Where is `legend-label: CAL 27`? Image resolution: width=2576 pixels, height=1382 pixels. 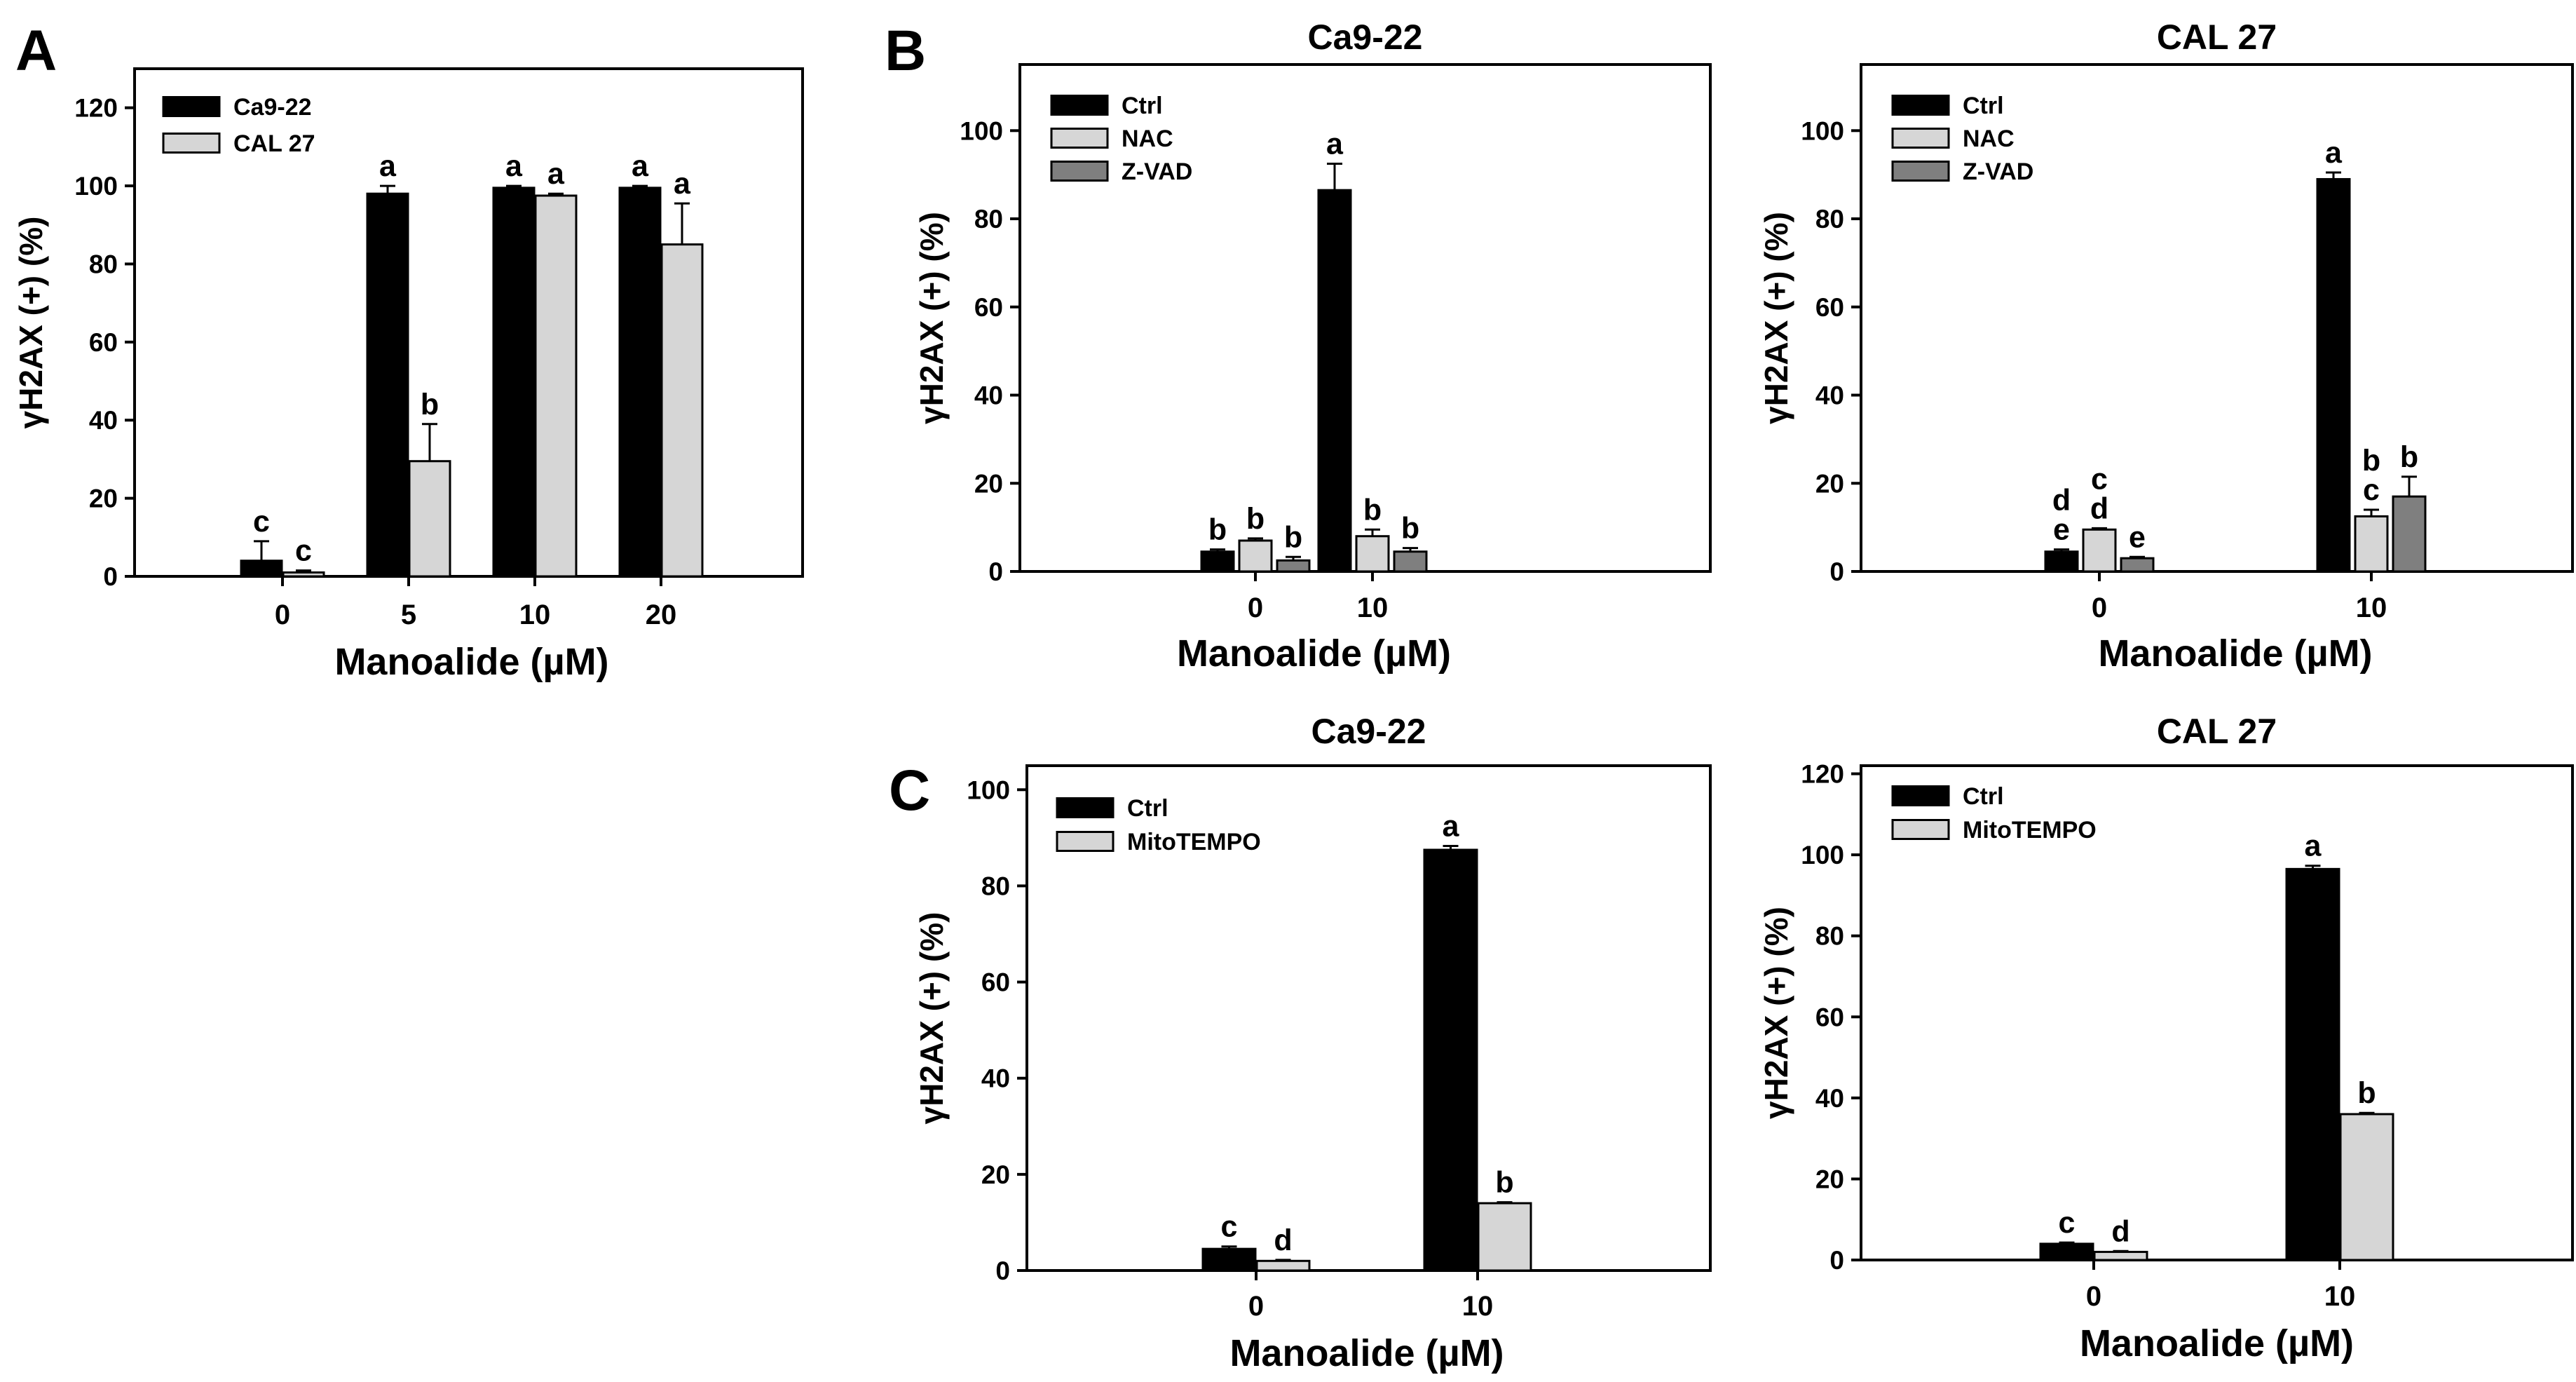
legend-label: CAL 27 is located at coordinates (274, 143).